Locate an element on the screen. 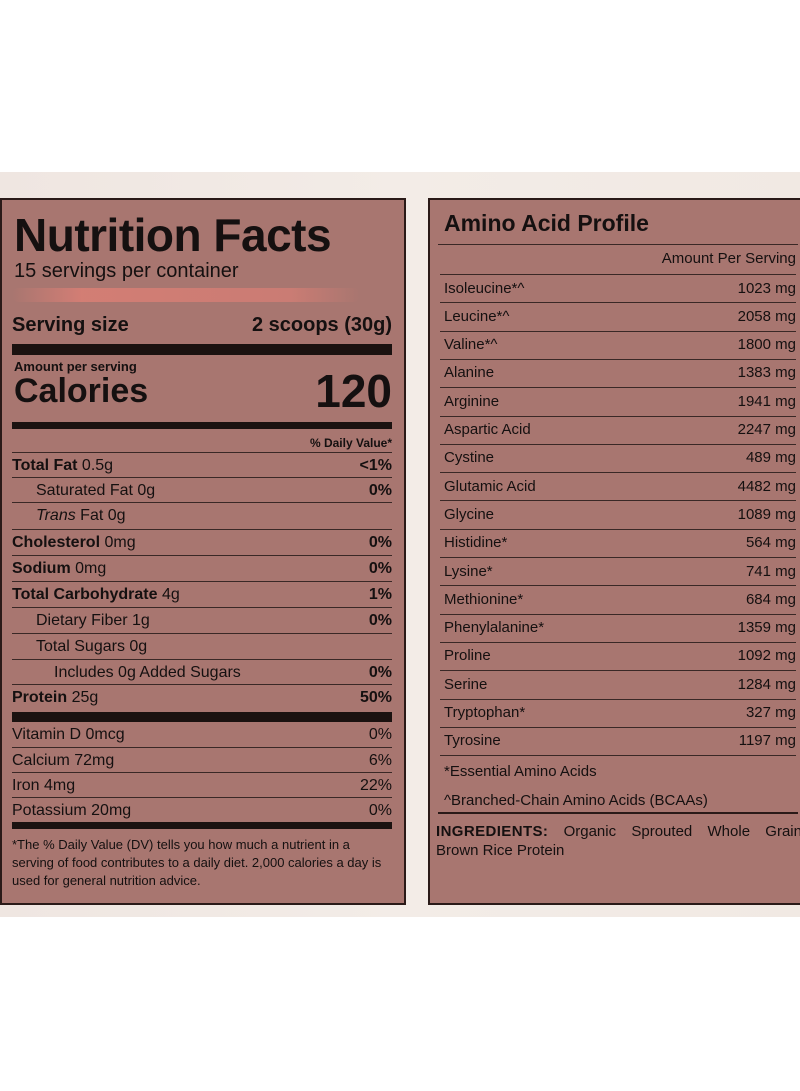 The image size is (800, 1091). serving-size-label: Serving size is located at coordinates (70, 325).